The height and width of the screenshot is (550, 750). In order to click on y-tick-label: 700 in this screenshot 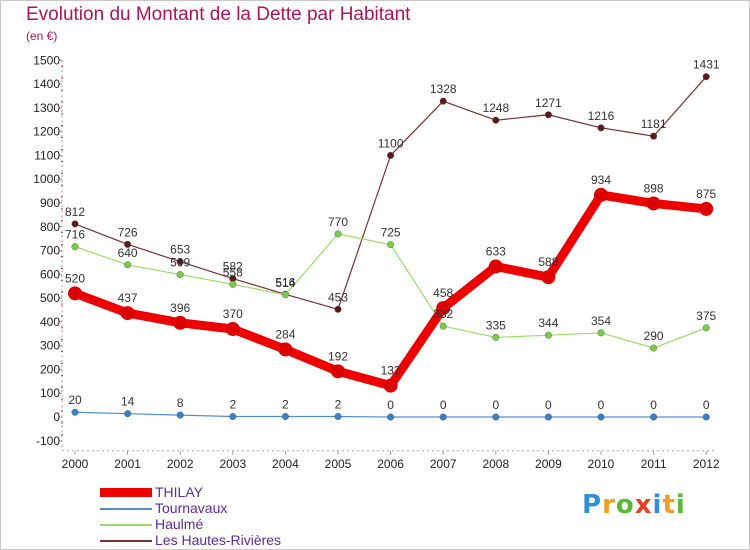, I will do `click(50, 251)`.